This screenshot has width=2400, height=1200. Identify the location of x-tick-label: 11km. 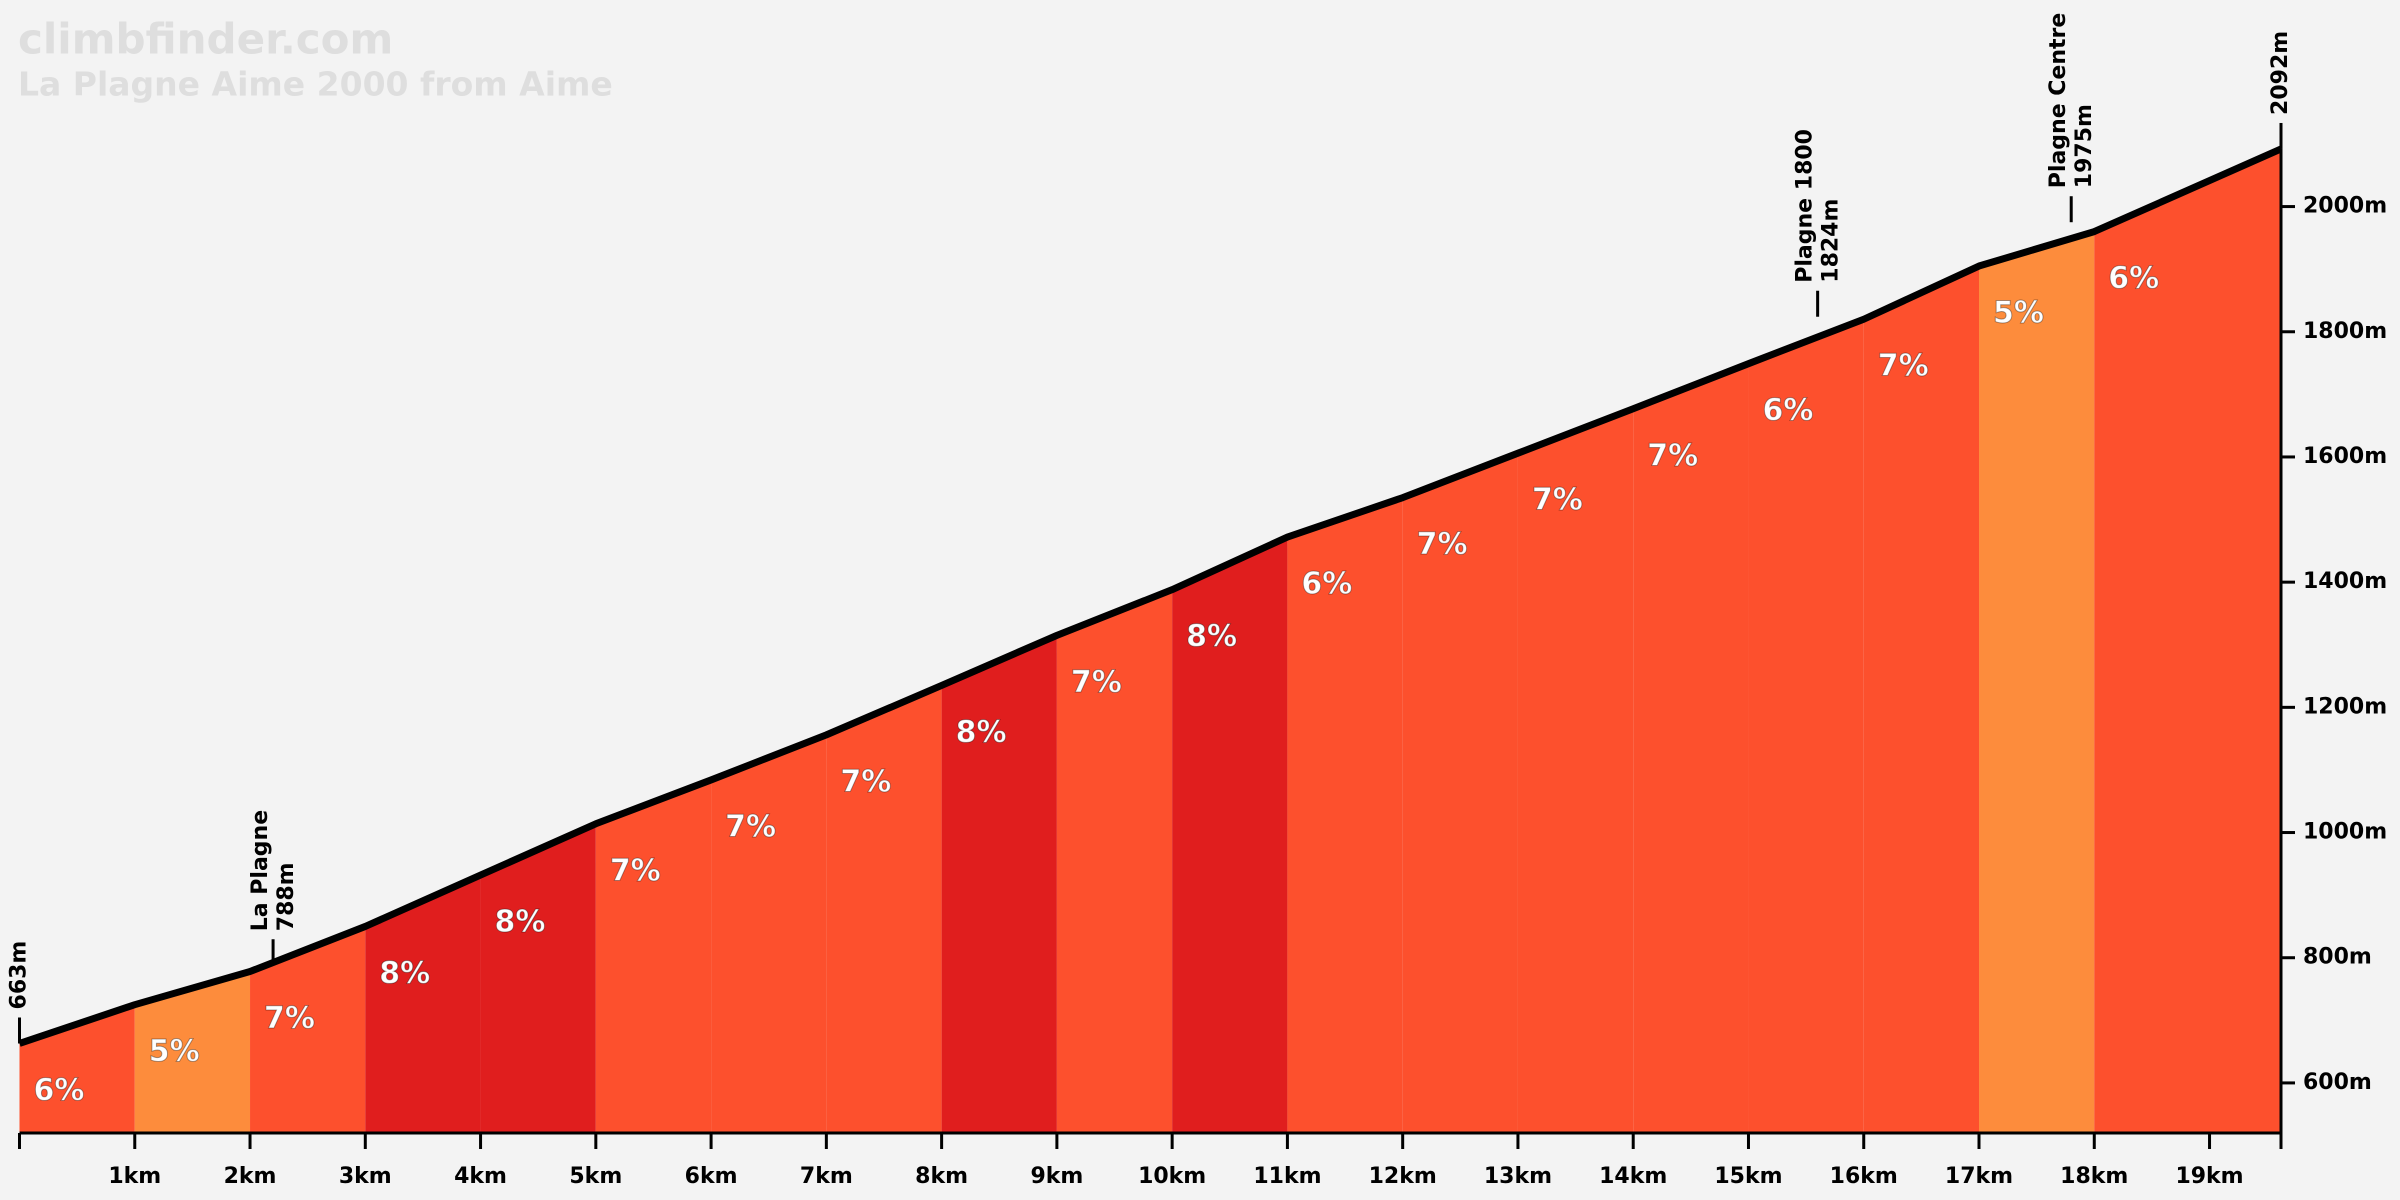
(1287, 1176).